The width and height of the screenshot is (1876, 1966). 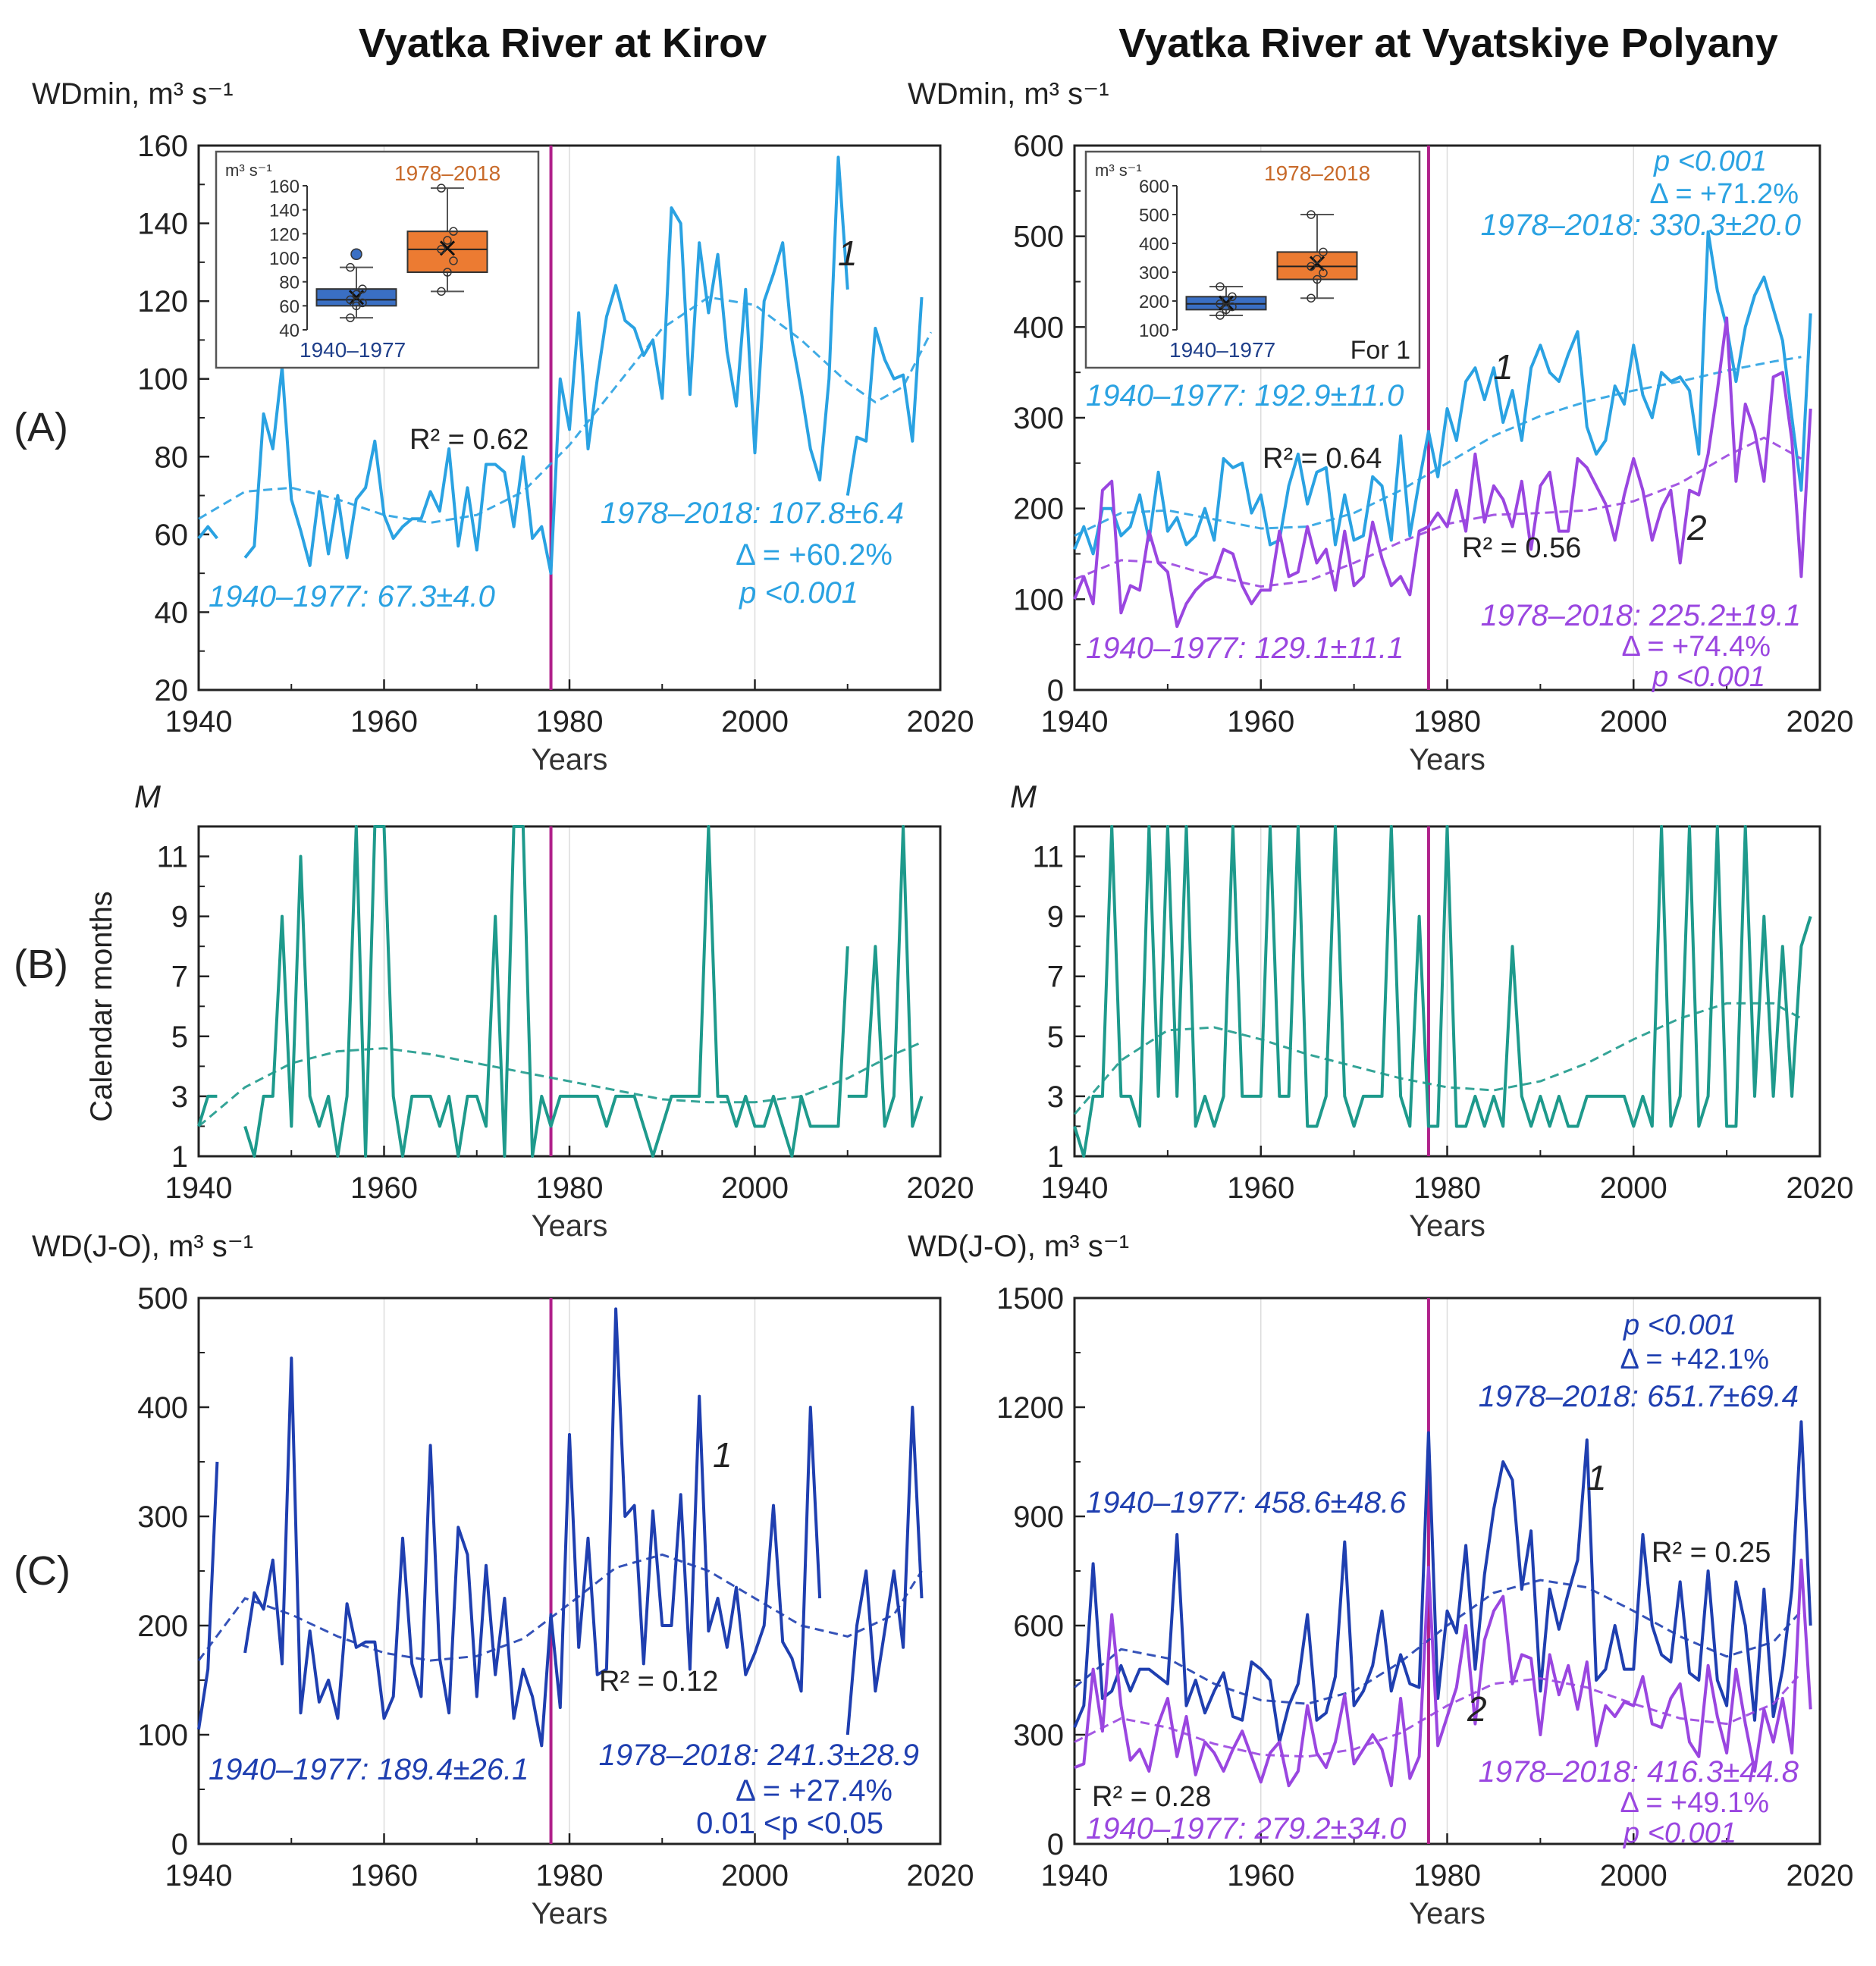 I want to click on title-right: Vyatka River at Vyatskiye Polyany, so click(x=1448, y=43).